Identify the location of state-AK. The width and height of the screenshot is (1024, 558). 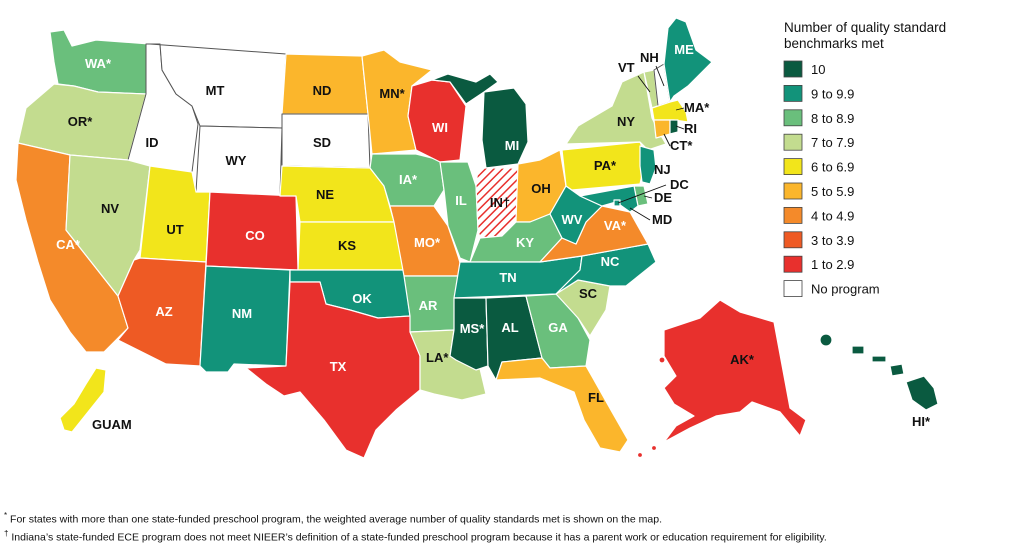
(735, 371).